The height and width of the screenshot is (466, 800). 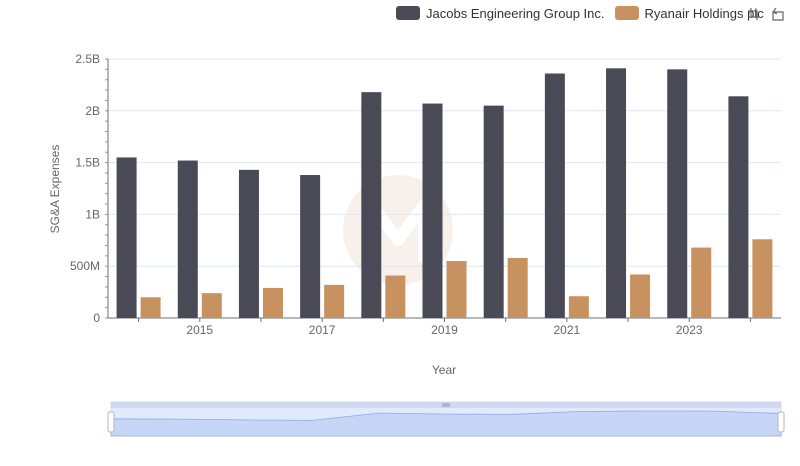 What do you see at coordinates (781, 422) in the screenshot?
I see `data-zoom-right-handle` at bounding box center [781, 422].